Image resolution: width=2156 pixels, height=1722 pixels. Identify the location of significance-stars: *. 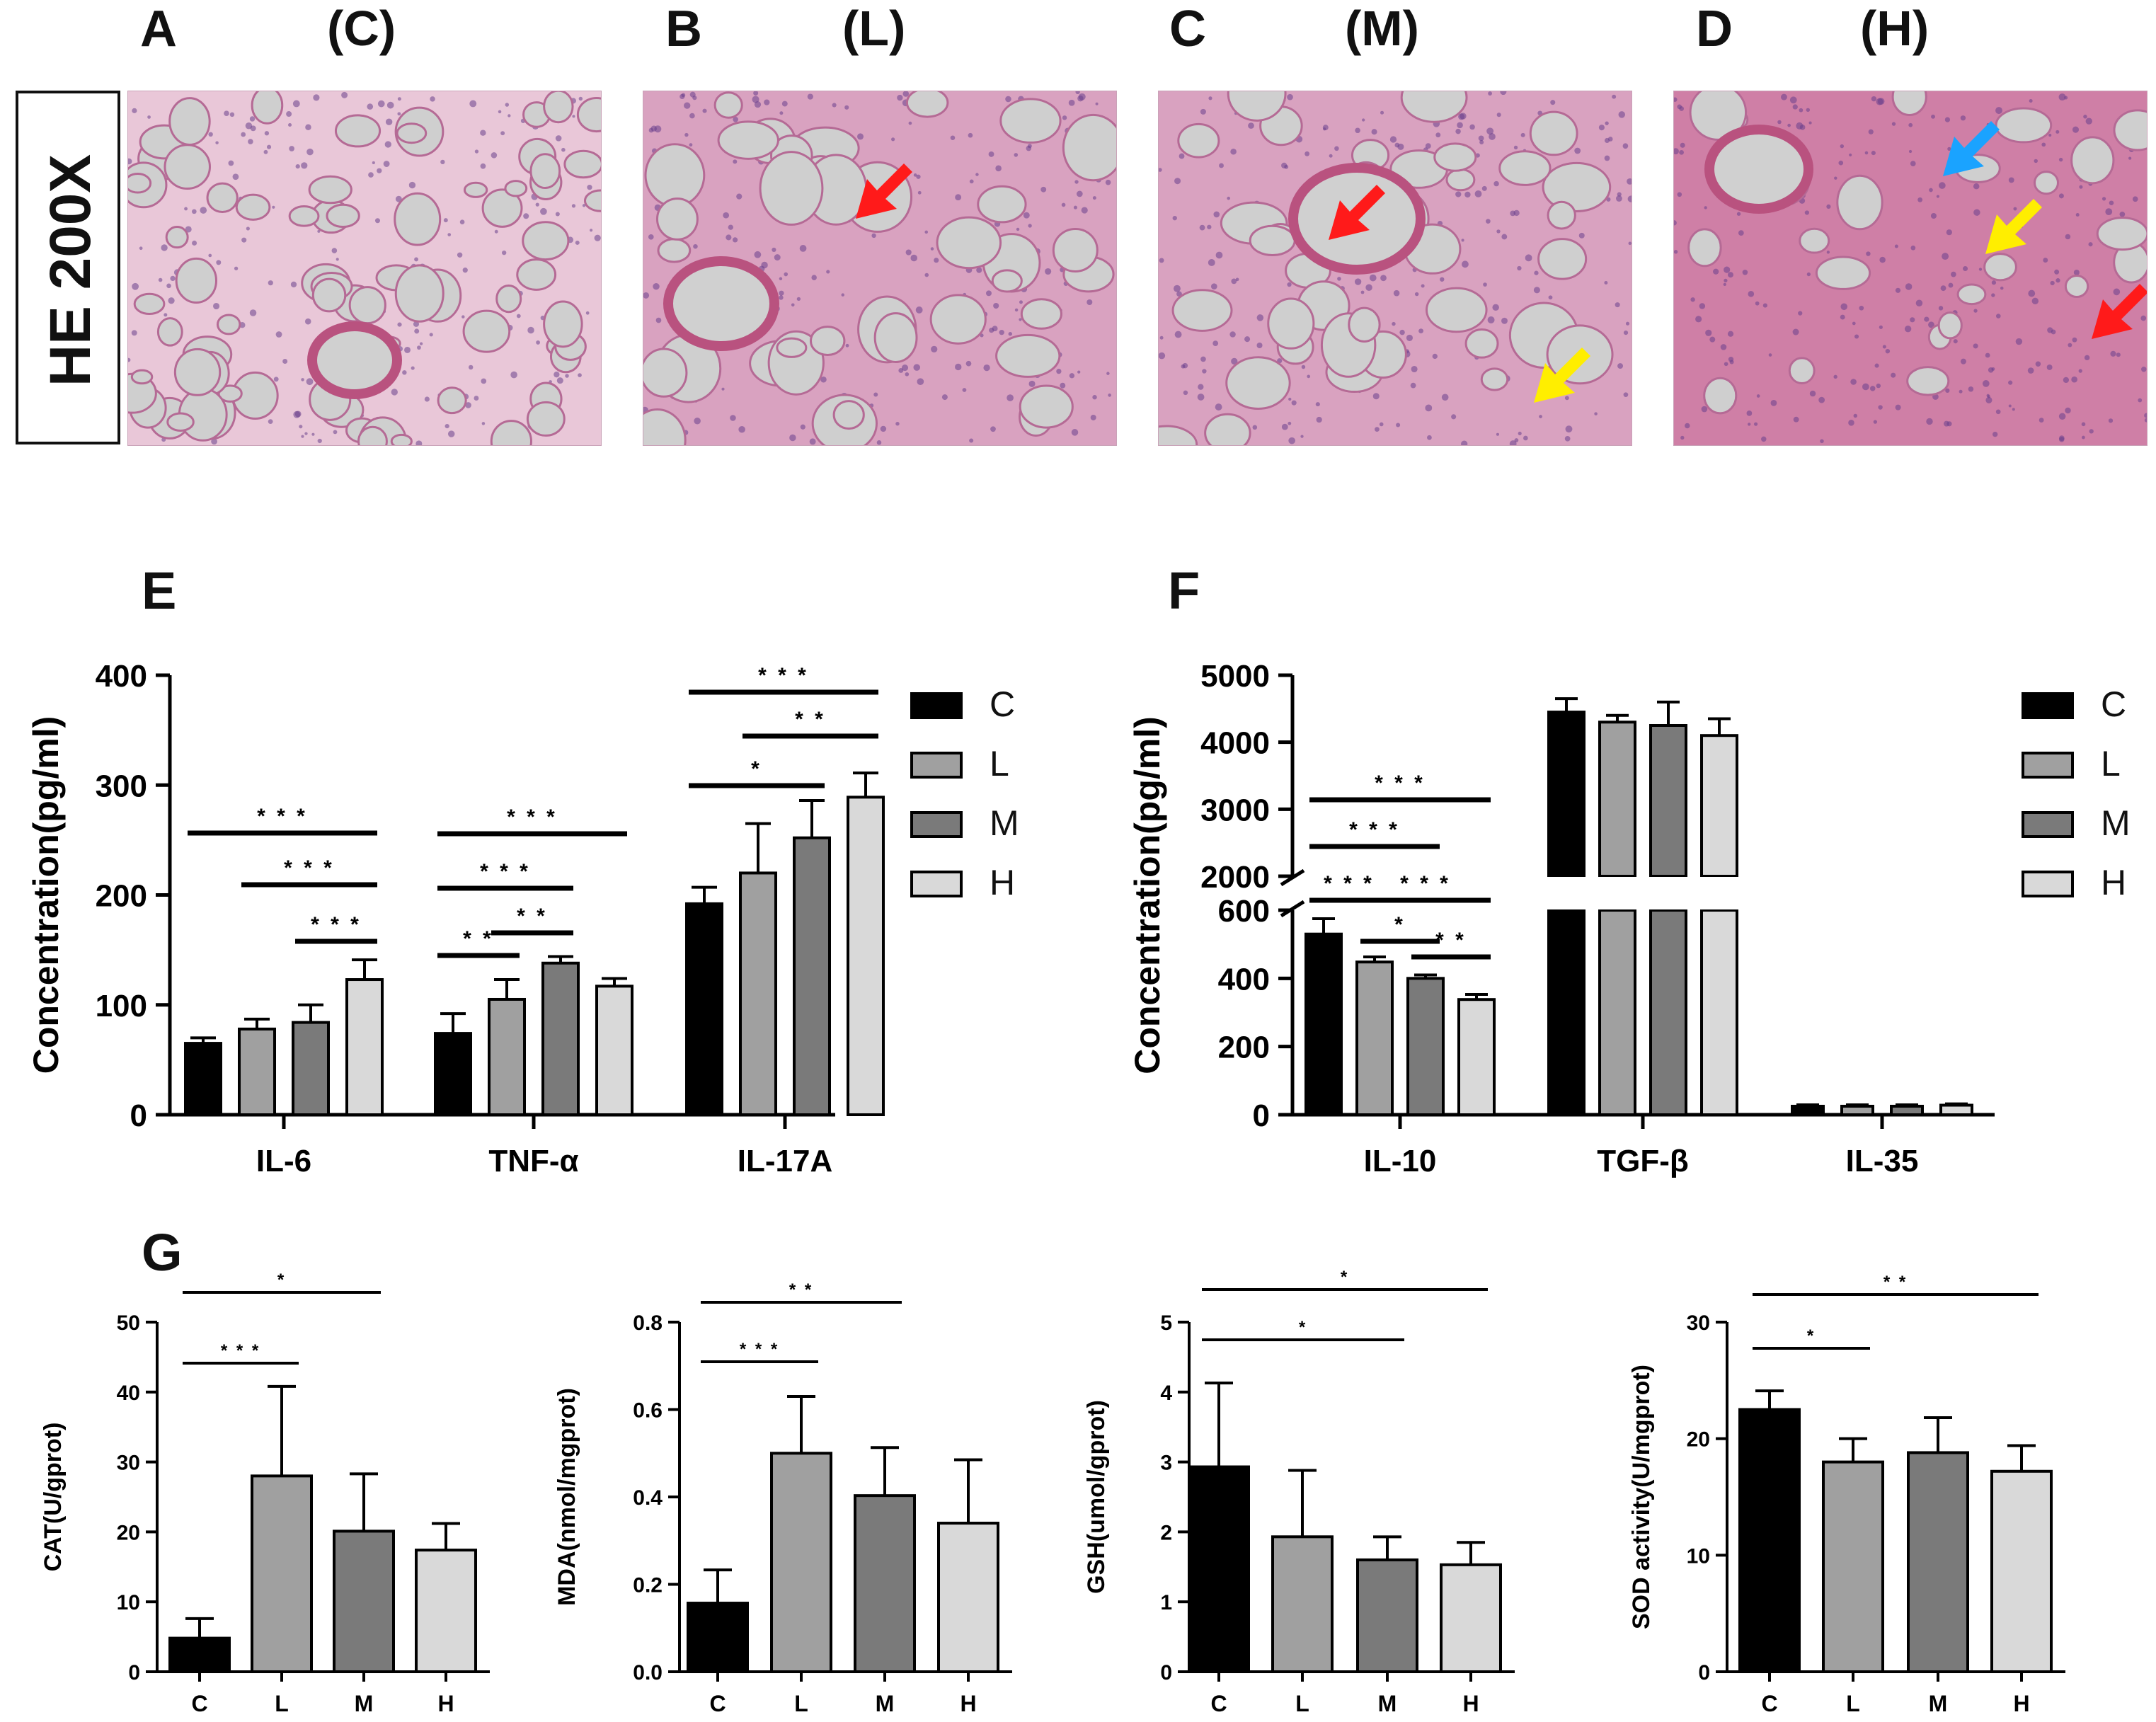
(1811, 1336).